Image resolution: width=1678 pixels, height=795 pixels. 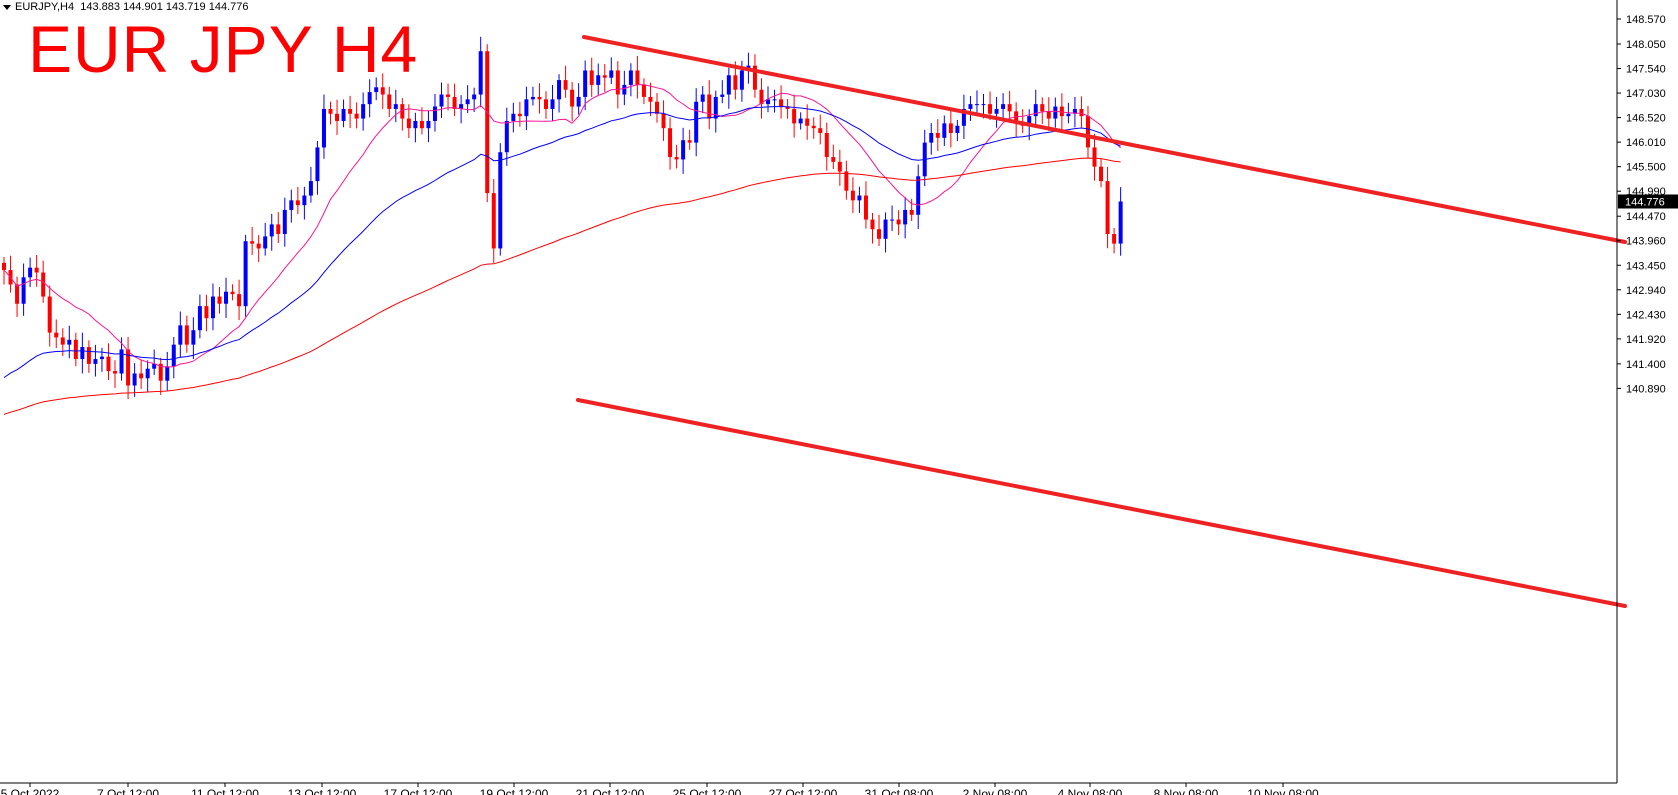 I want to click on y-tick-label: 140.890, so click(x=1646, y=389).